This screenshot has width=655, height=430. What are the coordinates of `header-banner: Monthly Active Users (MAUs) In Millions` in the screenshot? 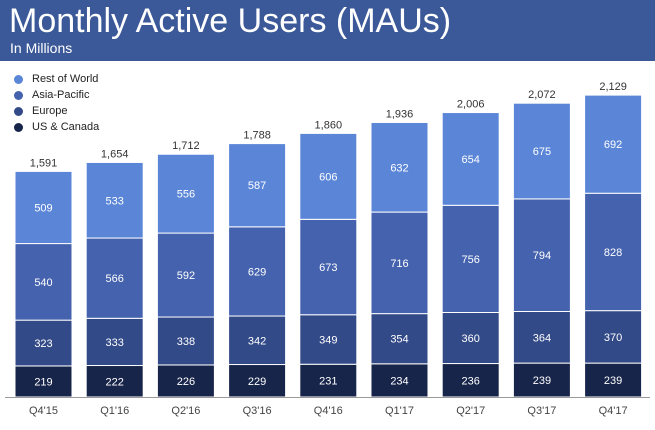 It's located at (327, 30).